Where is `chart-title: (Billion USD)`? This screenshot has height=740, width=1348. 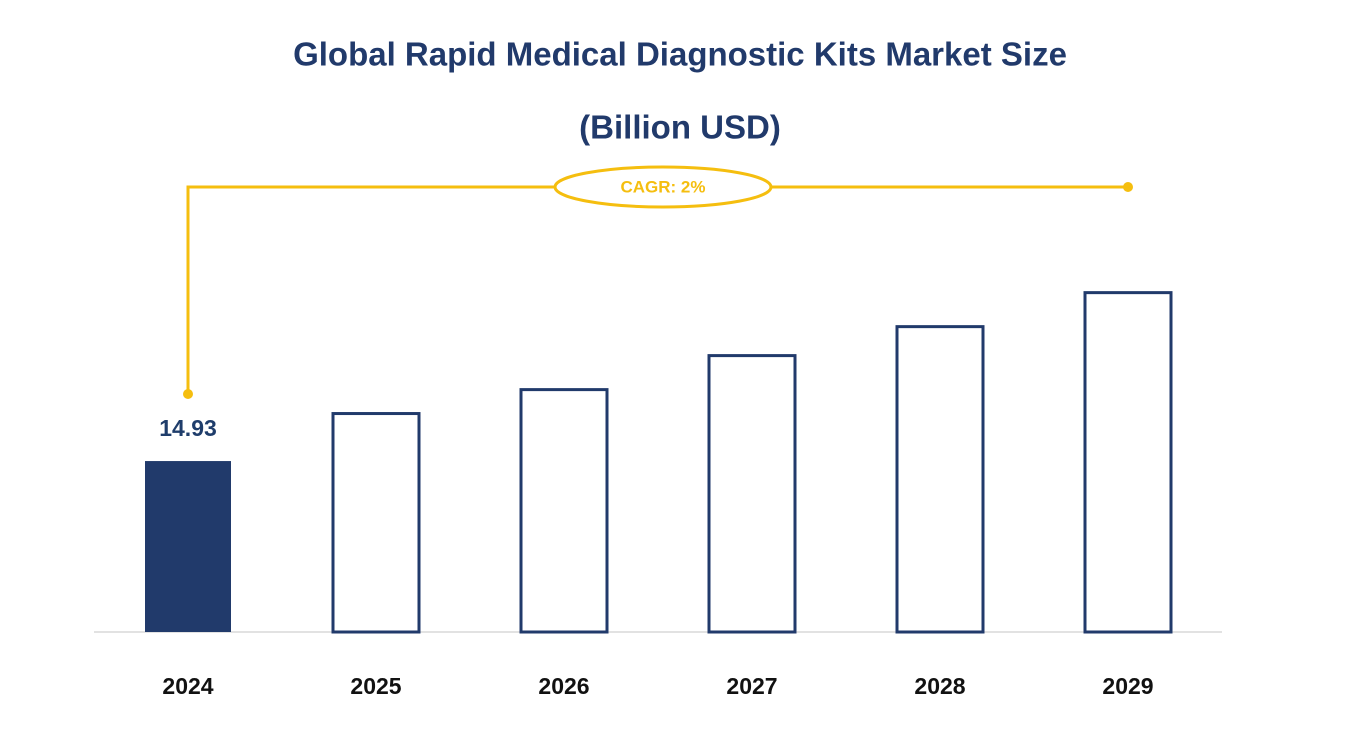 chart-title: (Billion USD) is located at coordinates (680, 127).